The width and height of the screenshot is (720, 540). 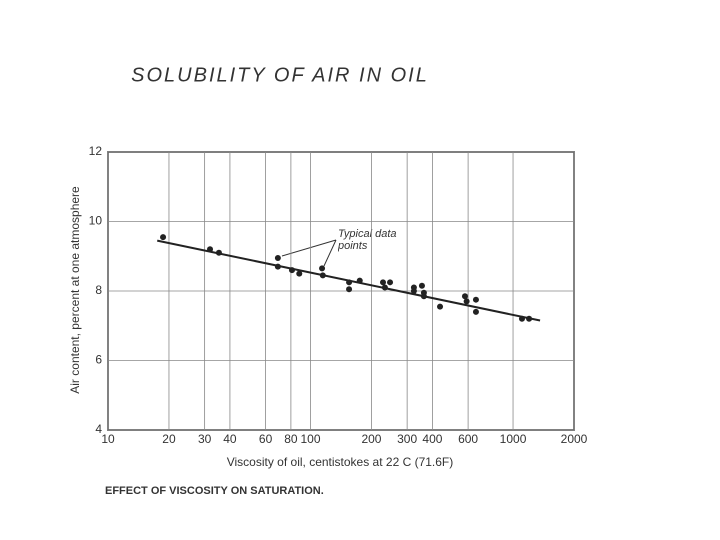 What do you see at coordinates (309, 253) in the screenshot?
I see `annotation-arrow` at bounding box center [309, 253].